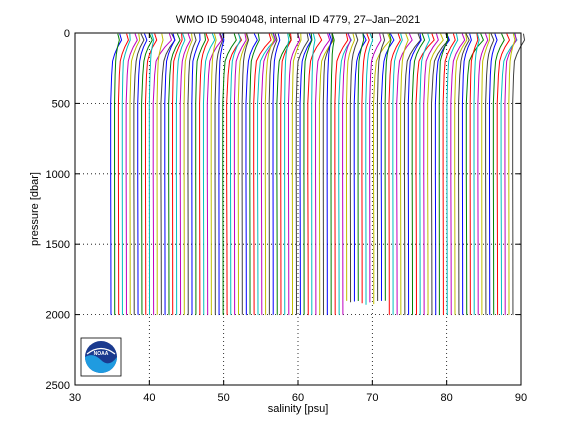 The image size is (576, 437). Describe the element at coordinates (149, 398) in the screenshot. I see `x-tick-label: 40` at that location.